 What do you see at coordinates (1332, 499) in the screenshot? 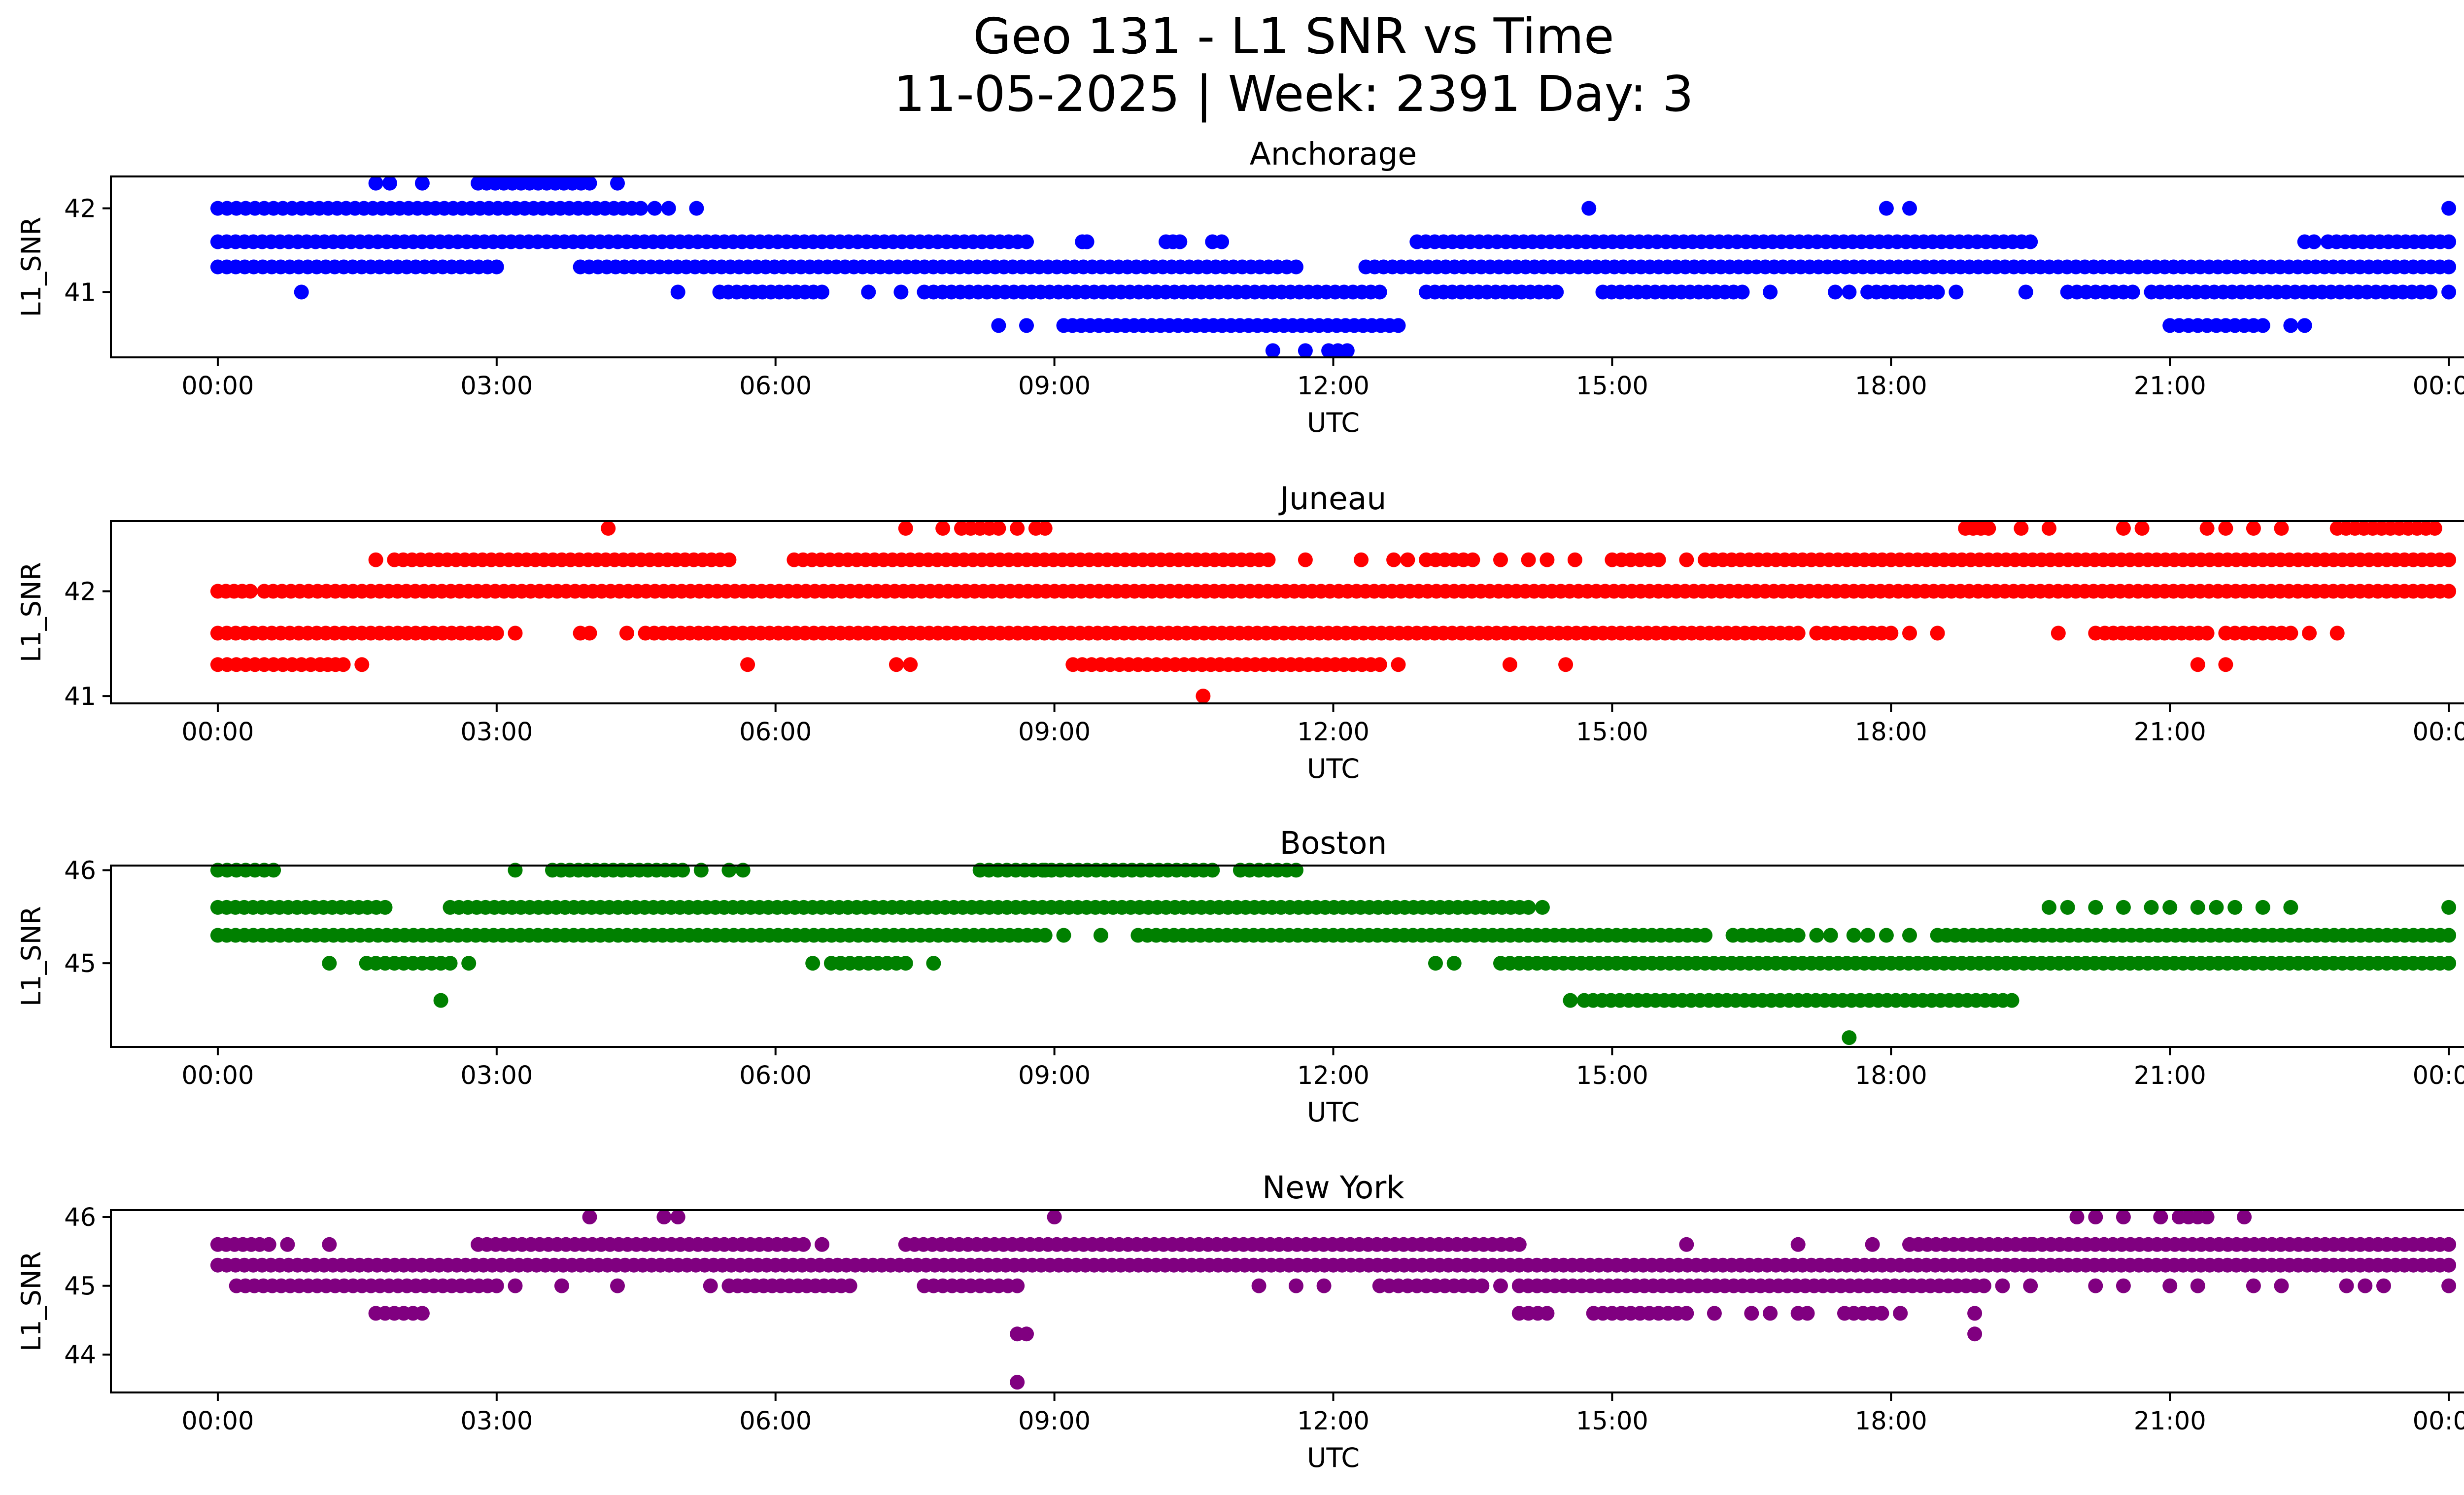
I see `subplot-title: Juneau` at bounding box center [1332, 499].